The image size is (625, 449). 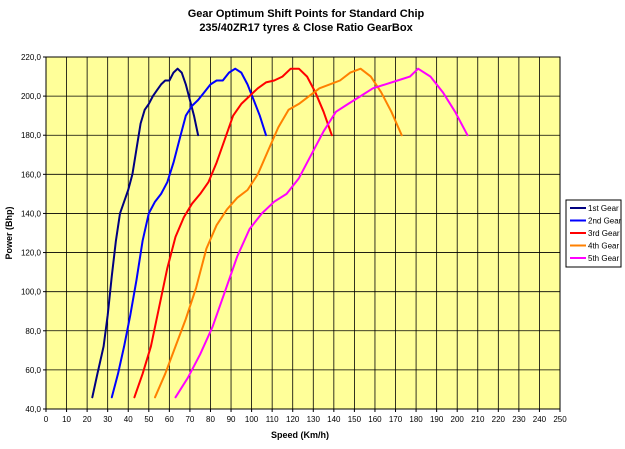 What do you see at coordinates (499, 419) in the screenshot?
I see `x-tick-label: 220` at bounding box center [499, 419].